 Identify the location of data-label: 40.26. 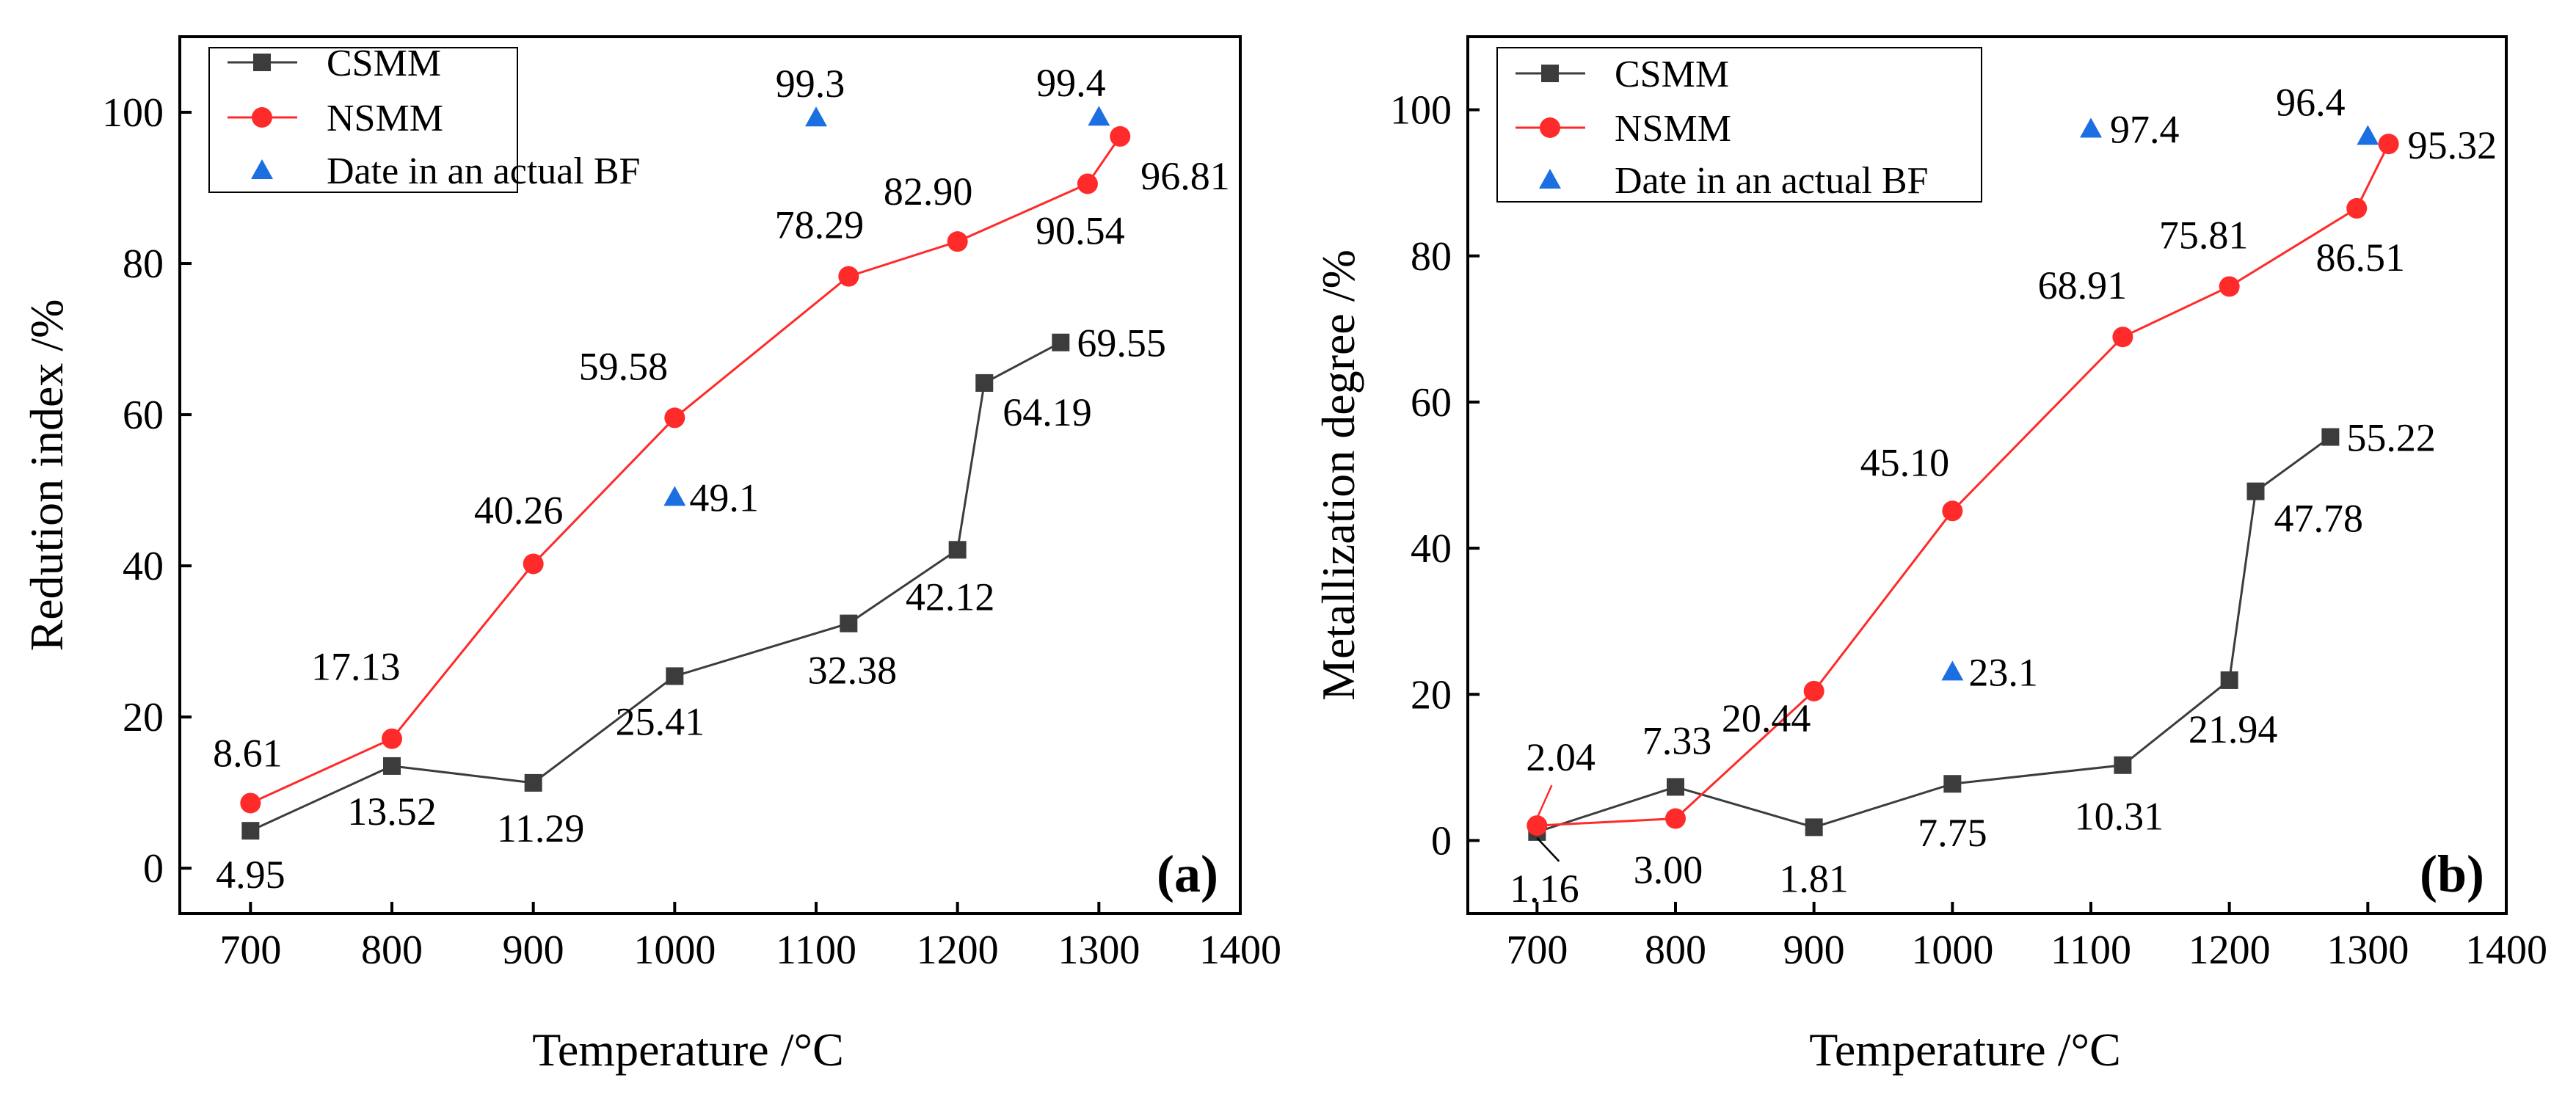
(519, 510).